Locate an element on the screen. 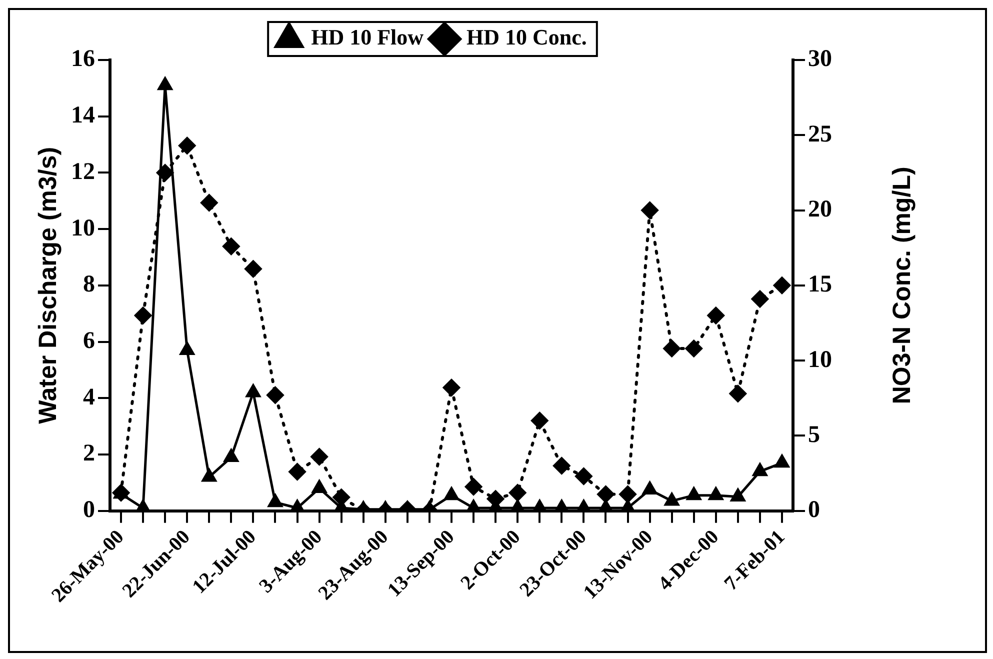  legend-label: HD 10 Conc. is located at coordinates (526, 37).